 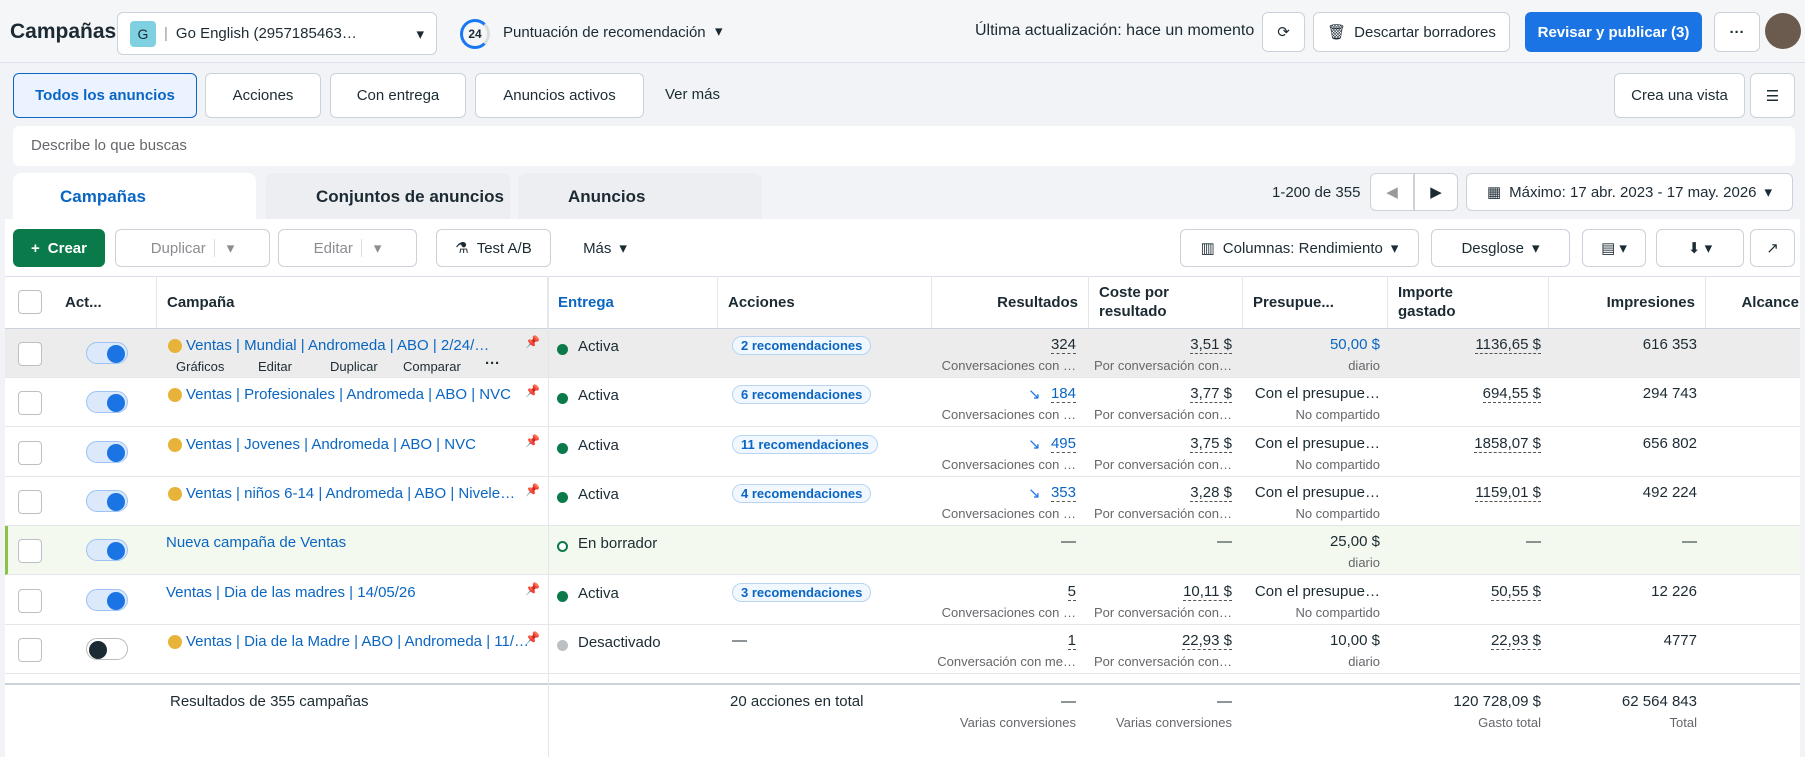 What do you see at coordinates (1468, 302) in the screenshot?
I see `column-header: Importe gastado` at bounding box center [1468, 302].